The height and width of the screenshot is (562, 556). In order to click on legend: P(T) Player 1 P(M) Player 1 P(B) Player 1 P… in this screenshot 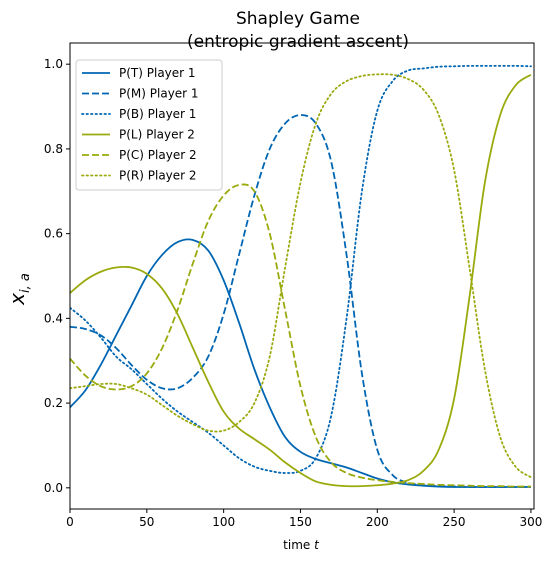, I will do `click(149, 125)`.